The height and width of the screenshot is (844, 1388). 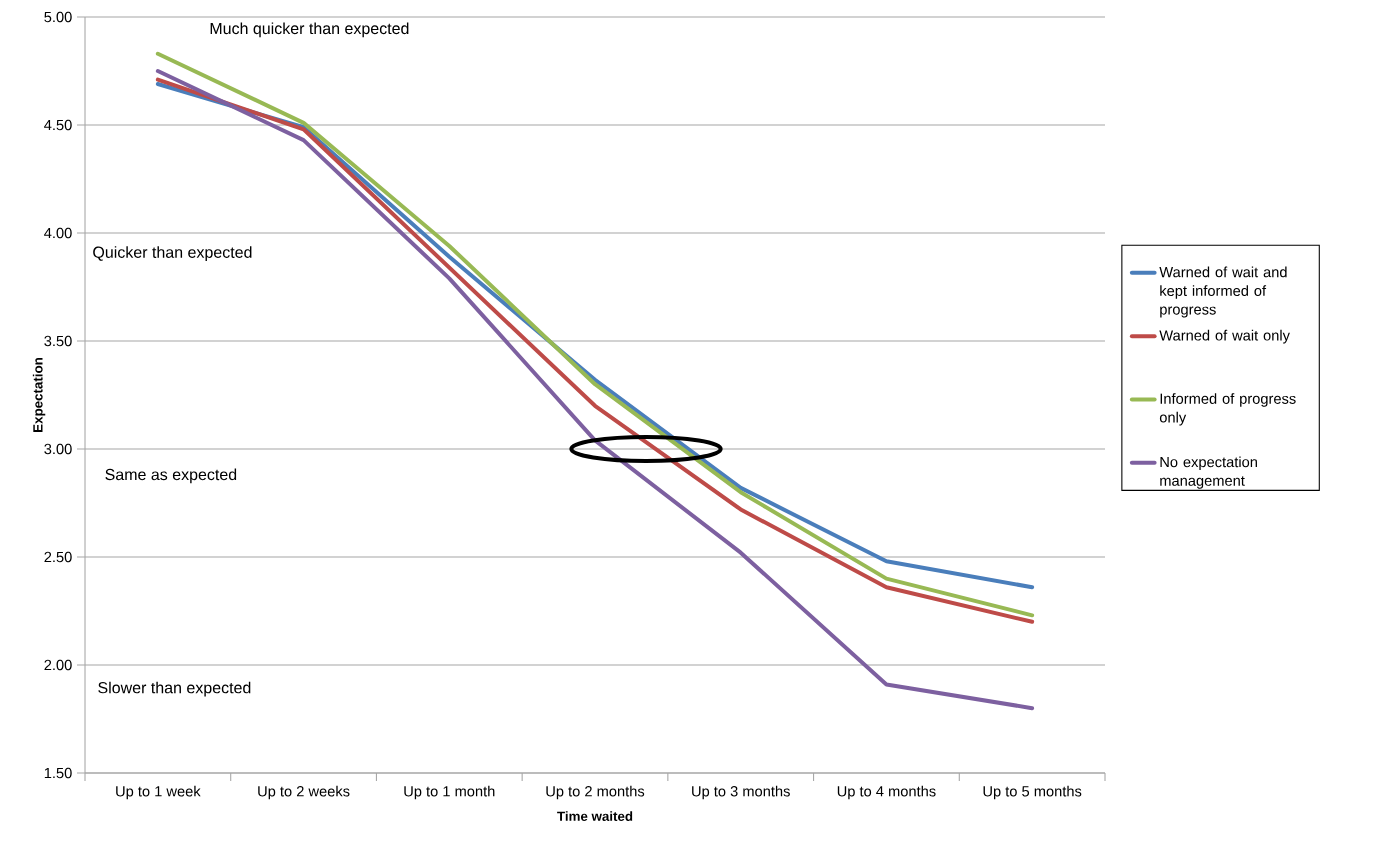 I want to click on x-axis-title: Time waited, so click(x=595, y=816).